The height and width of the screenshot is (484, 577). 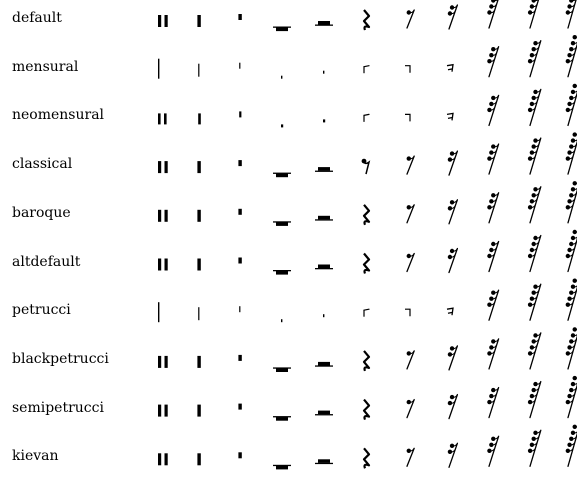 I want to click on style-label-blackpetrucci: blackpetrucci, so click(x=60, y=358).